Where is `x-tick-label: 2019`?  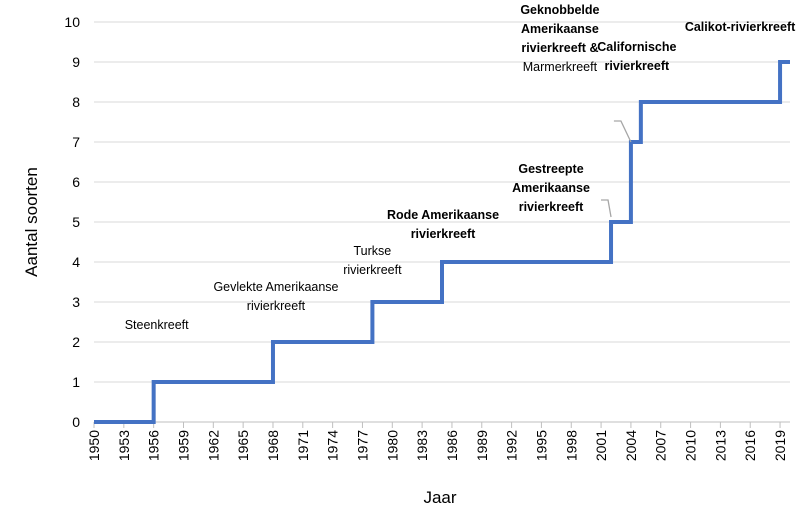 x-tick-label: 2019 is located at coordinates (780, 445).